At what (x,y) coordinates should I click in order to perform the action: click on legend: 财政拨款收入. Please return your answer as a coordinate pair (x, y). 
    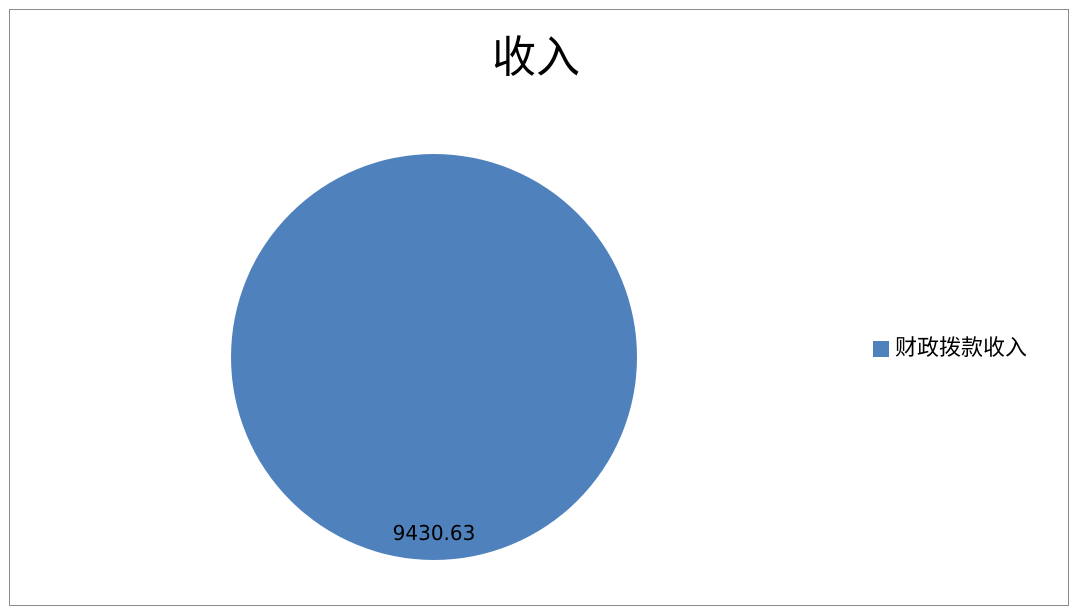
    Looking at the image, I should click on (950, 349).